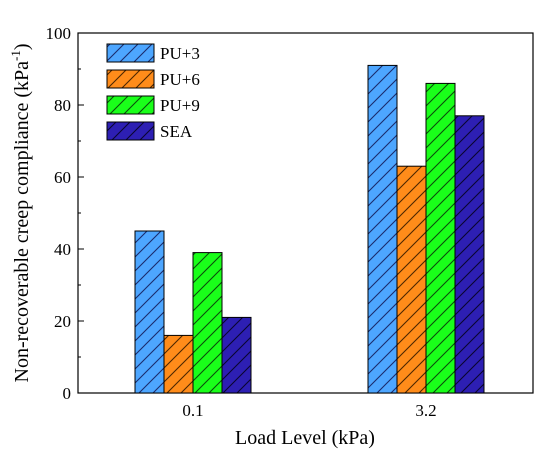  I want to click on y-axis-label: Non-recoverable creep compliance (kPa-1), so click(20, 212).